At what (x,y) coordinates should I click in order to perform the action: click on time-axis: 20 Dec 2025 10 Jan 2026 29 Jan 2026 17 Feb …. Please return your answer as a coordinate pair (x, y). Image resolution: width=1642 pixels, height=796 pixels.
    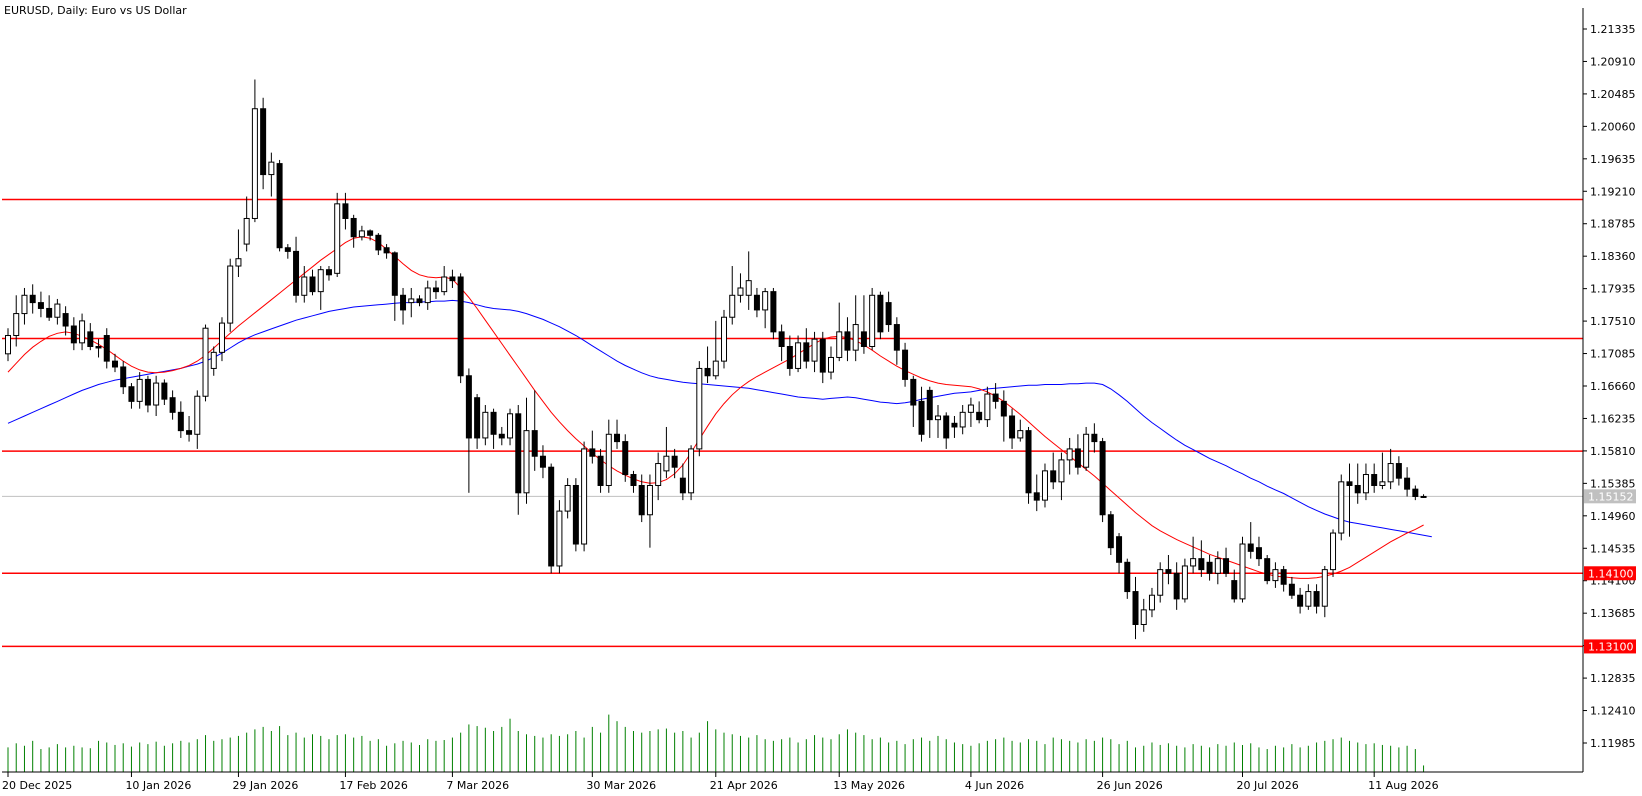
    Looking at the image, I should click on (720, 782).